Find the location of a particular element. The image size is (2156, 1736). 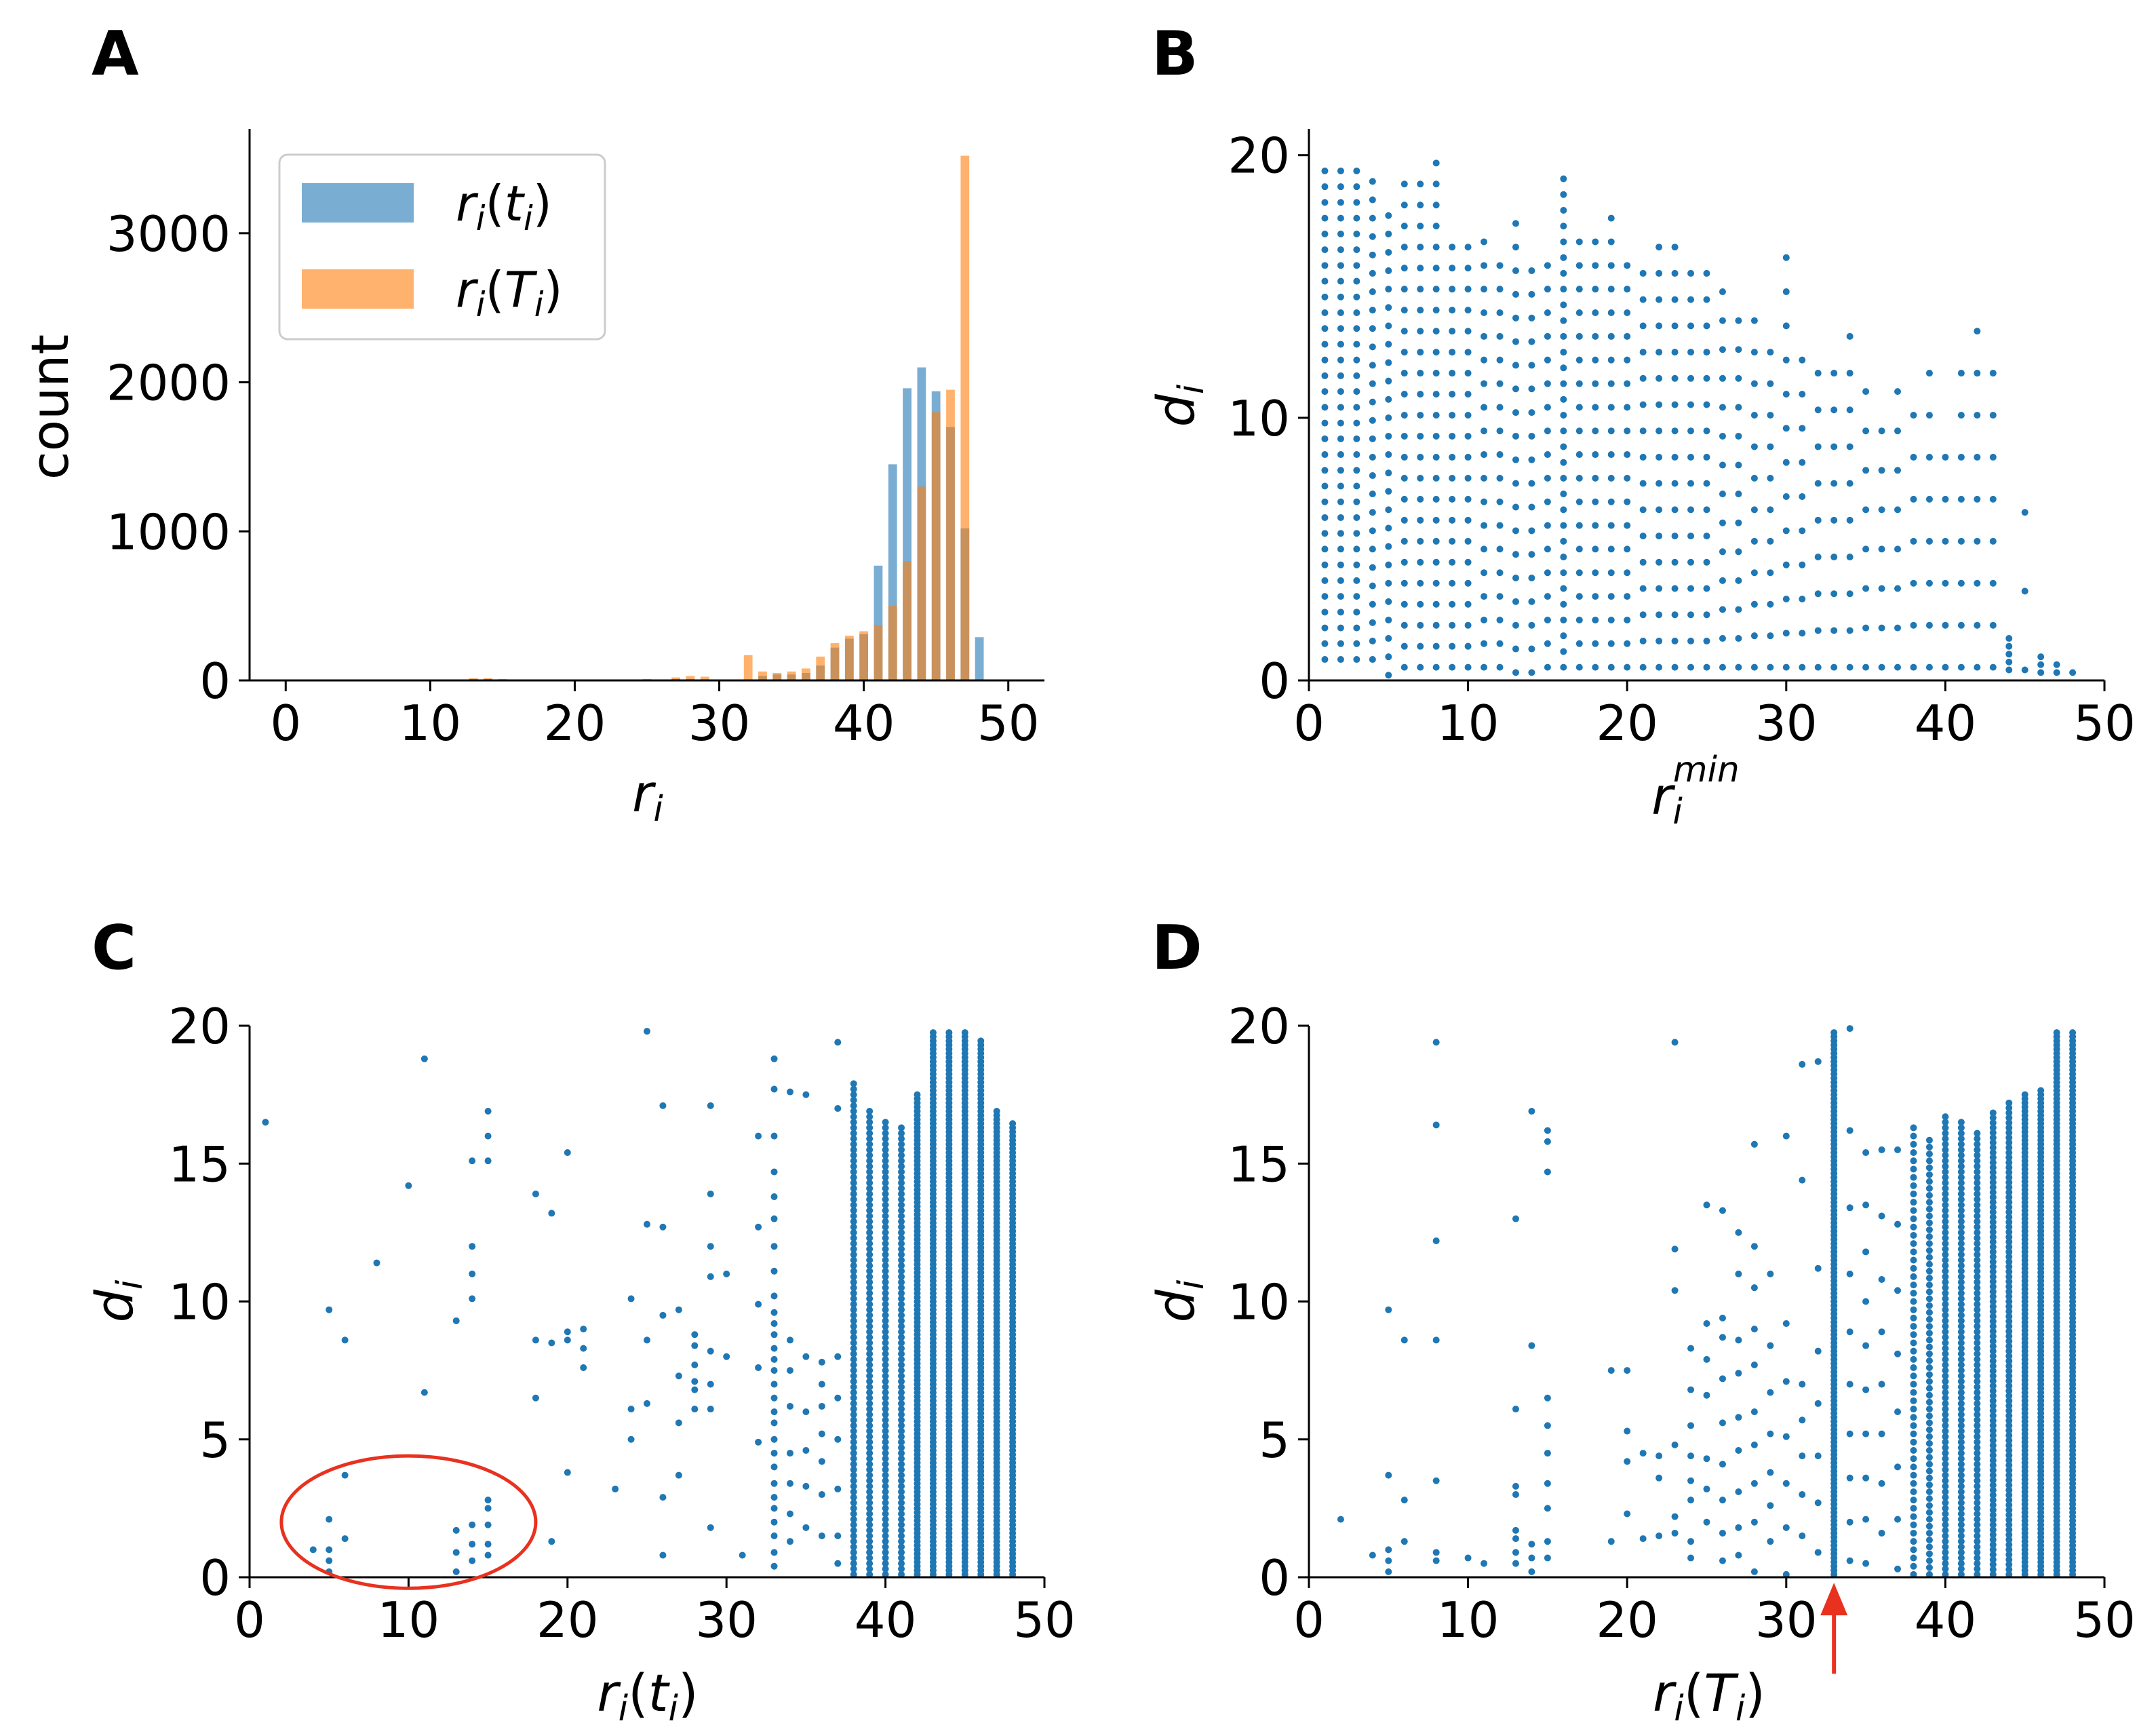

panel-letter-c: C is located at coordinates (114, 948).